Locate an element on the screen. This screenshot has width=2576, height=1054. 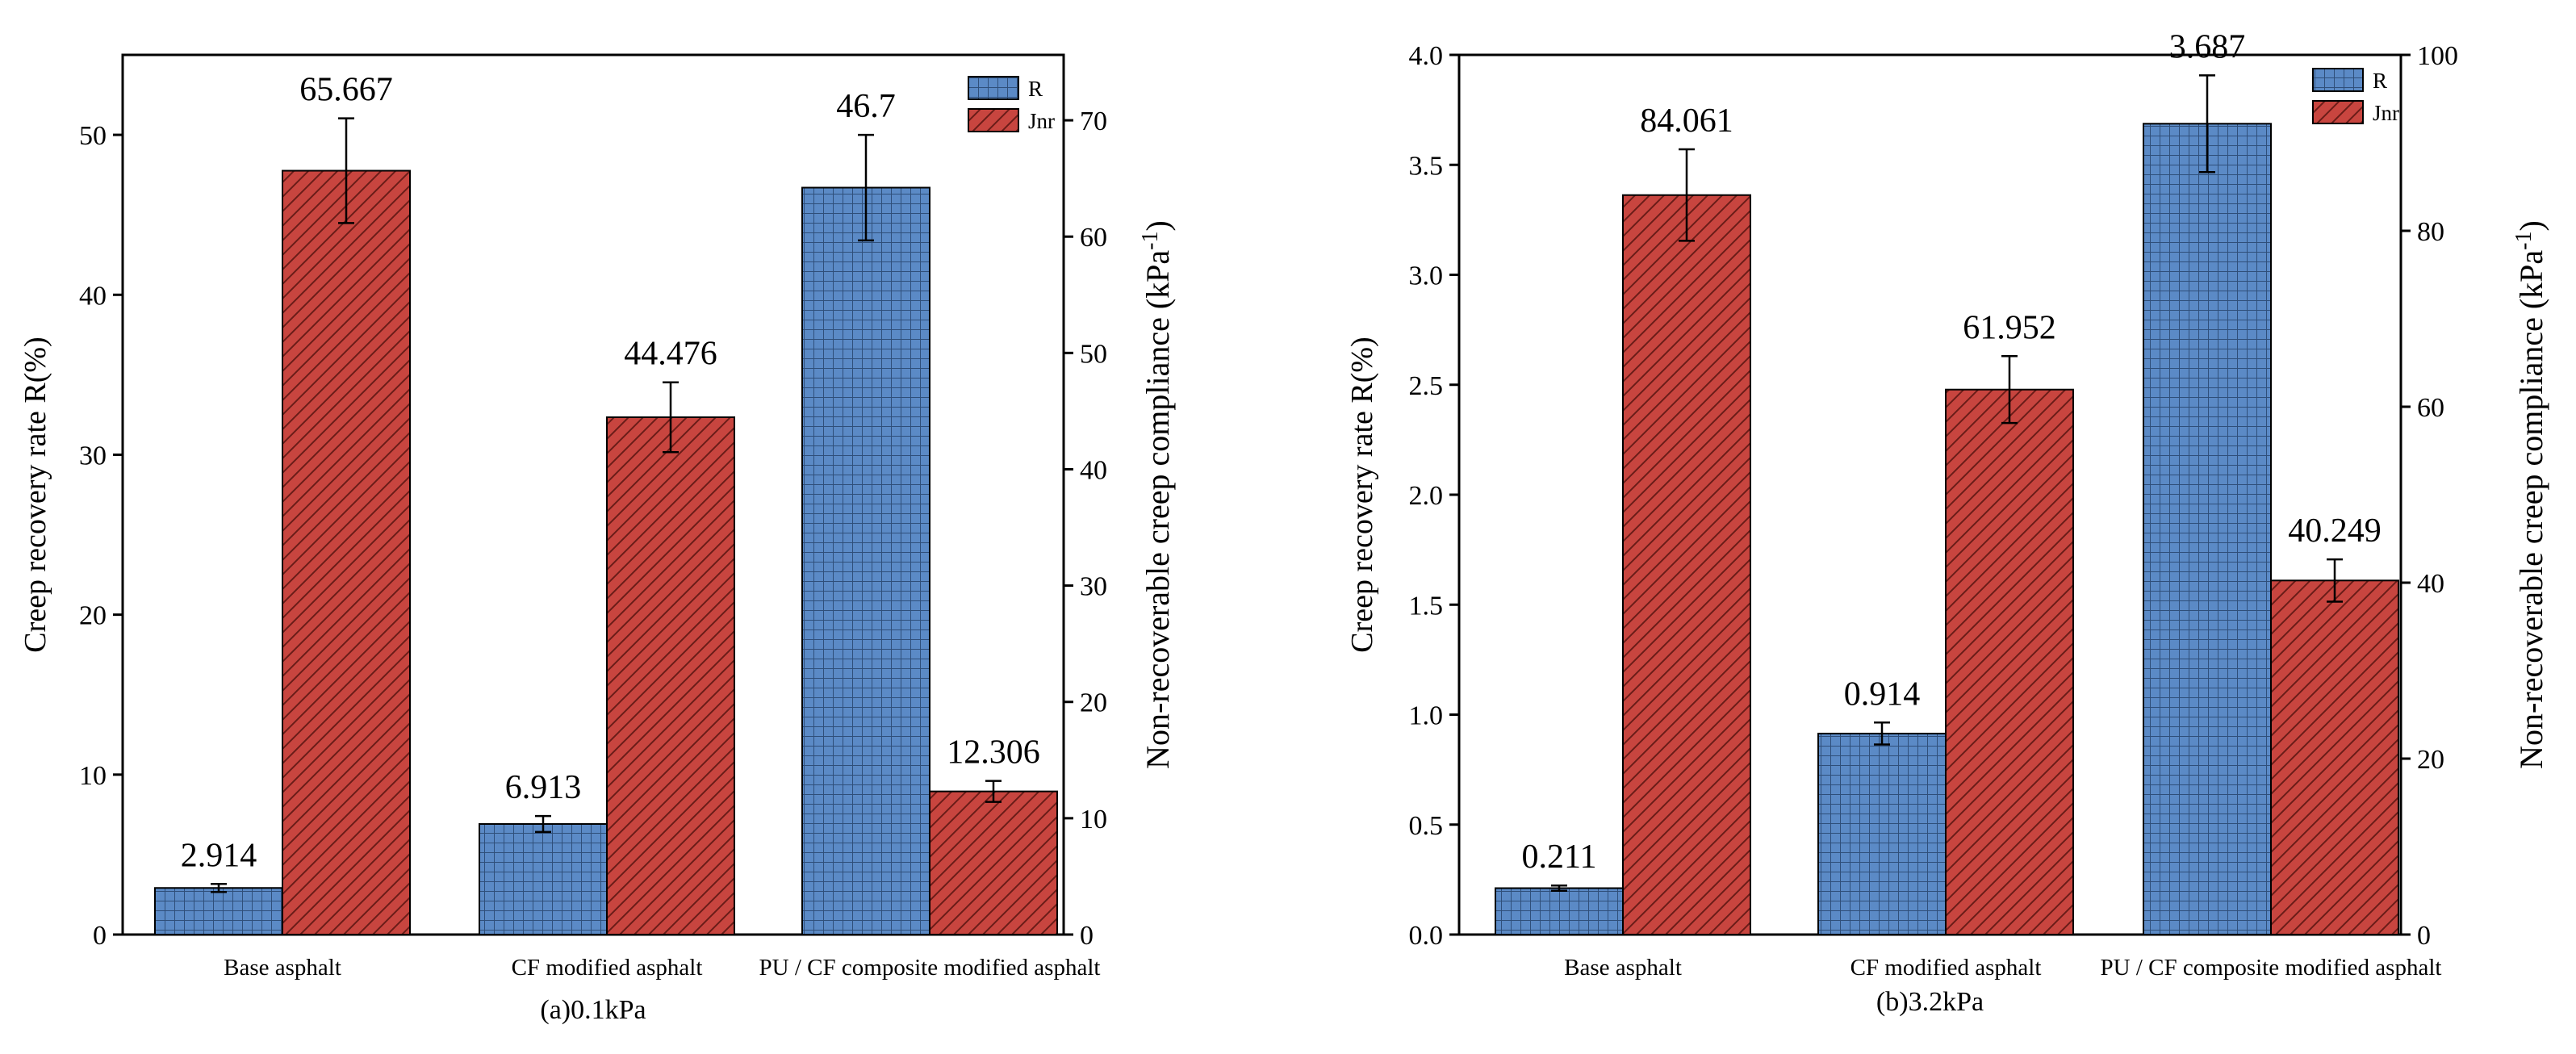
y-right-tick-label: 80 is located at coordinates (2430, 232).